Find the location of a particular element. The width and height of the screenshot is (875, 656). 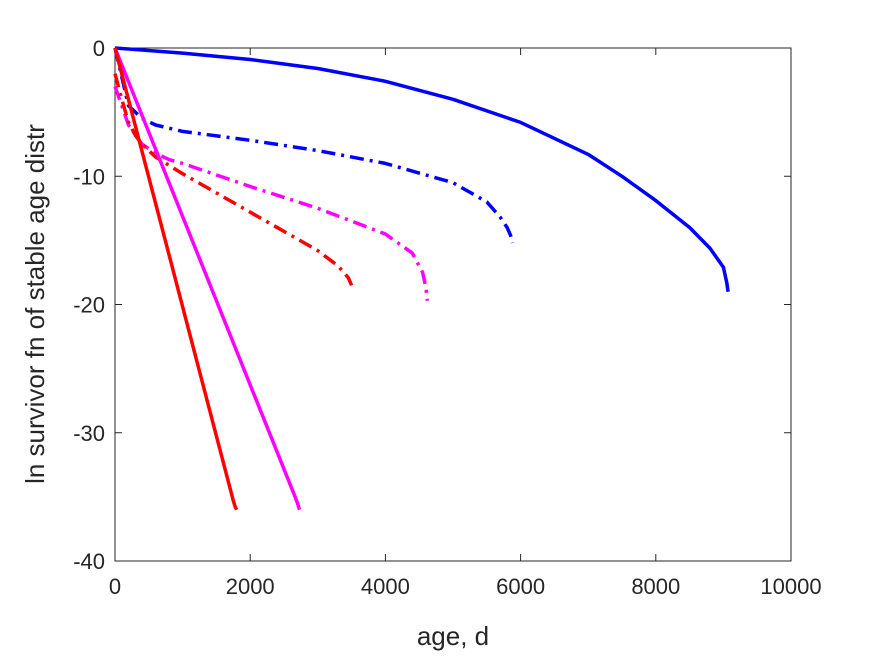

x-tick-label: 4000 is located at coordinates (385, 586).